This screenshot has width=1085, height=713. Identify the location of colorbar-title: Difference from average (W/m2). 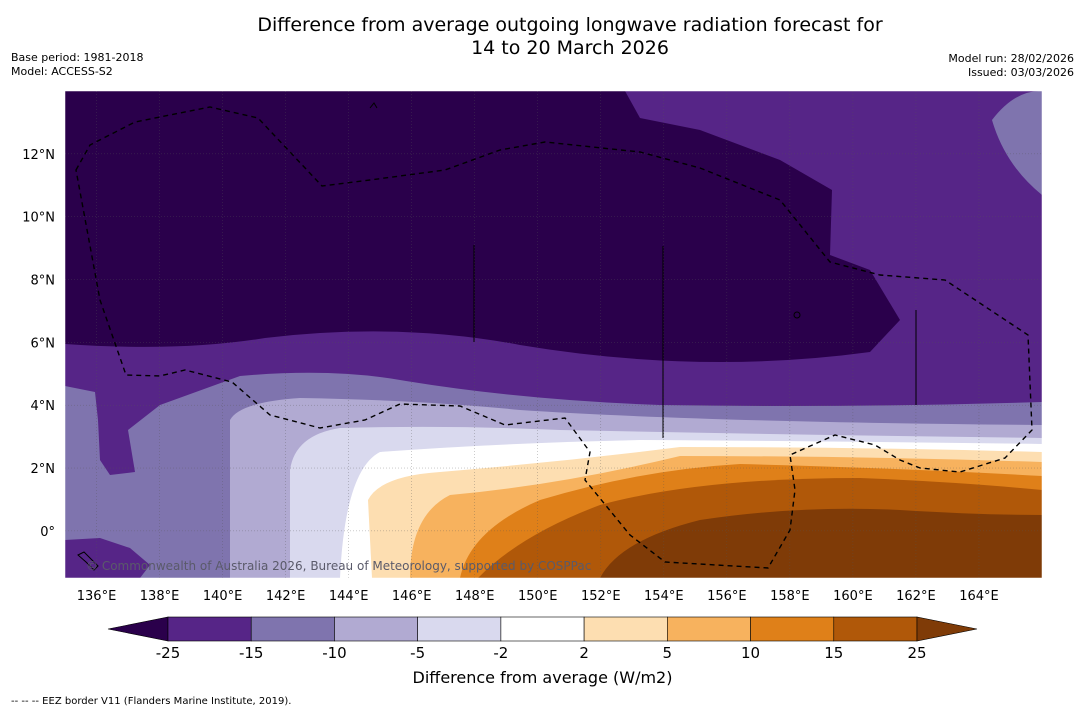
(542, 677).